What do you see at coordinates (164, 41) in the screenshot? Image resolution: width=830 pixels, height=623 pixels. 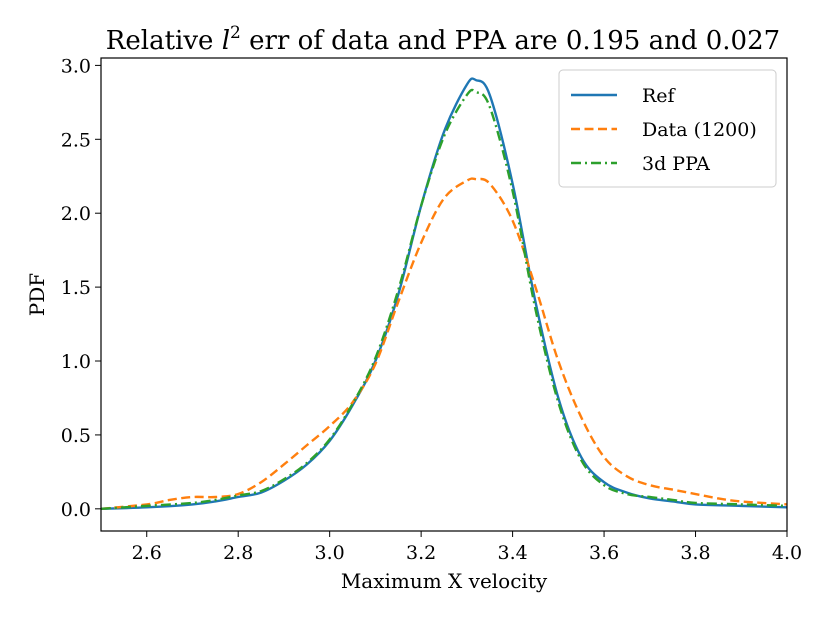 I see `chart-title-prefix: Relative` at bounding box center [164, 41].